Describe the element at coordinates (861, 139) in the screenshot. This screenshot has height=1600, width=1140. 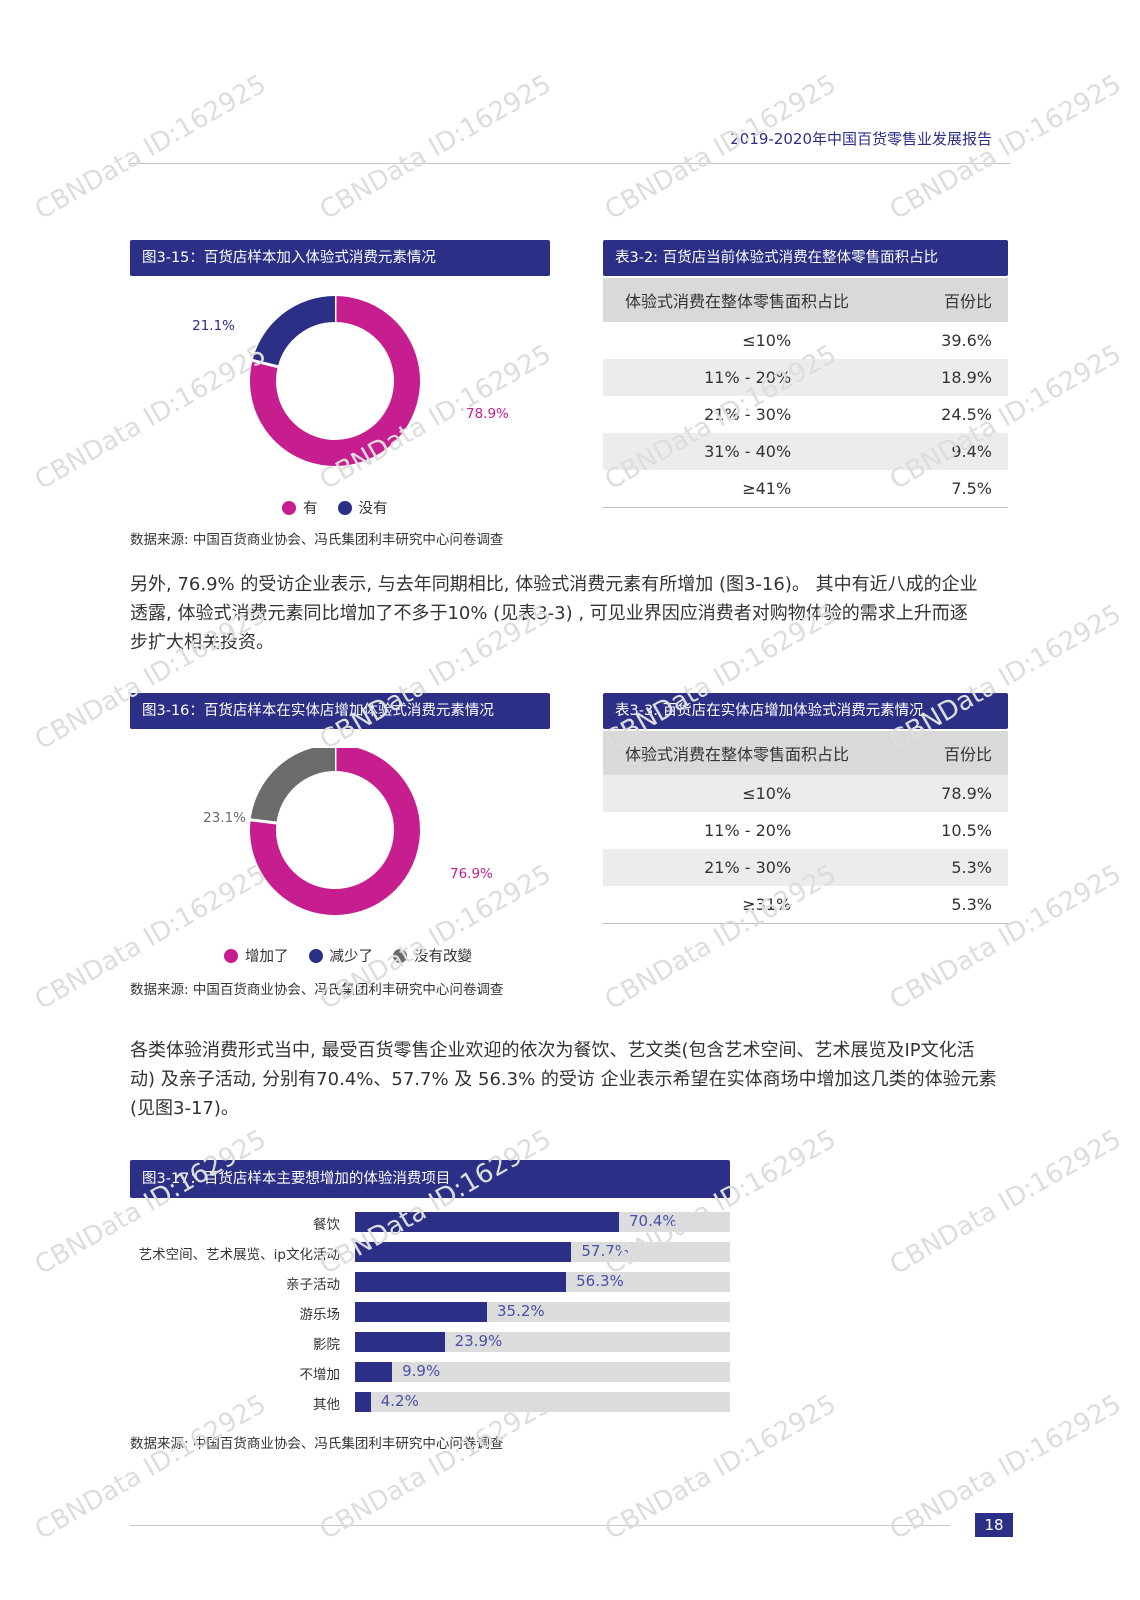
I see `report-title: 2019-2020年中国百货零售业发展报告` at that location.